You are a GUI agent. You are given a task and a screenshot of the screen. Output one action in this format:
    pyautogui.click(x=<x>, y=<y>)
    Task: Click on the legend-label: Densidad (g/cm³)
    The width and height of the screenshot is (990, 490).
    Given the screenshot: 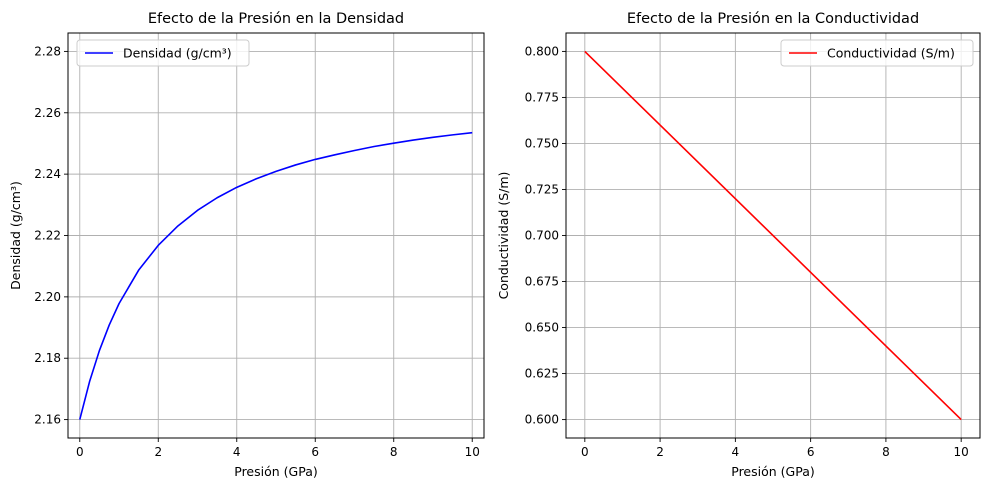 What is the action you would take?
    pyautogui.click(x=177, y=53)
    